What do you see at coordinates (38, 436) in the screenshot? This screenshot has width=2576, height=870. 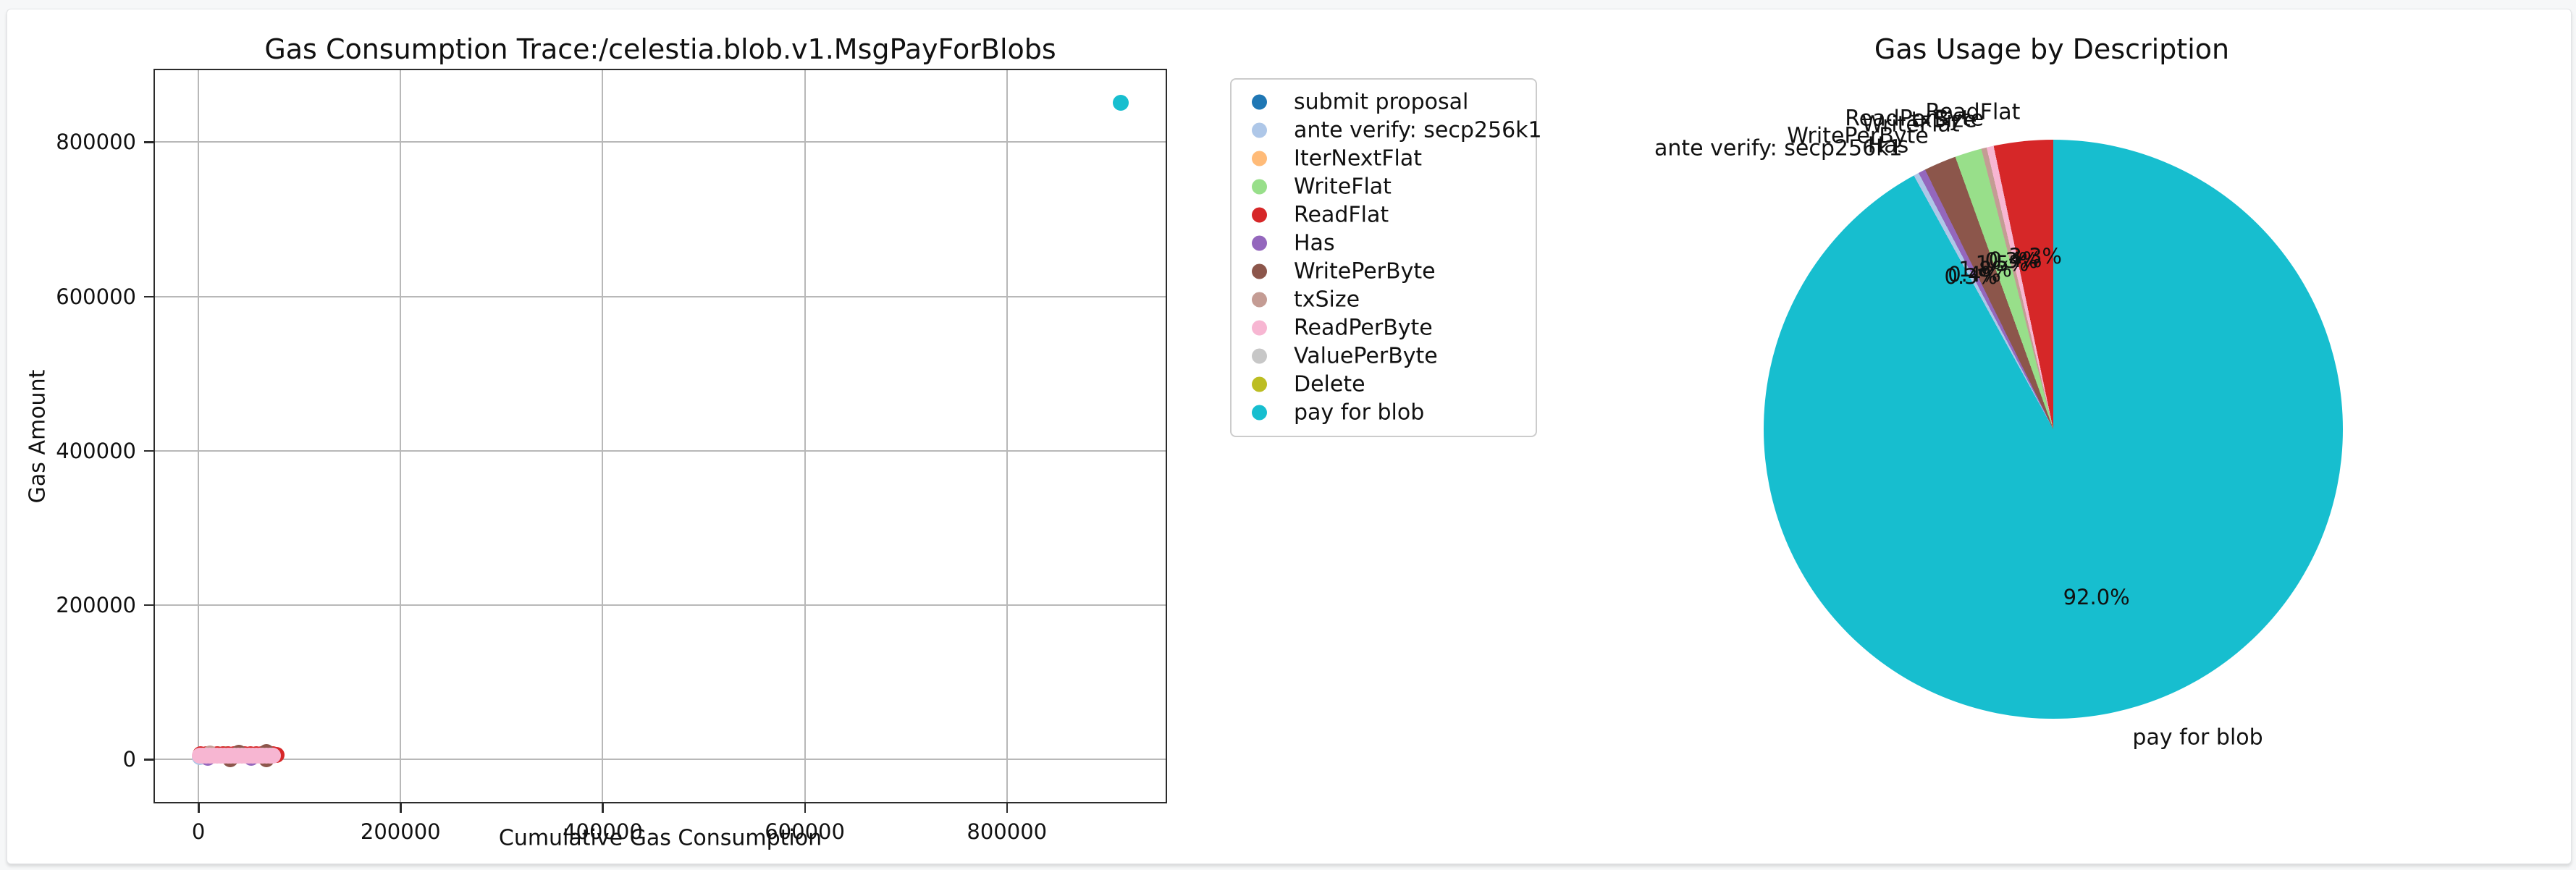 I see `y-axis-label: Gas Amount` at bounding box center [38, 436].